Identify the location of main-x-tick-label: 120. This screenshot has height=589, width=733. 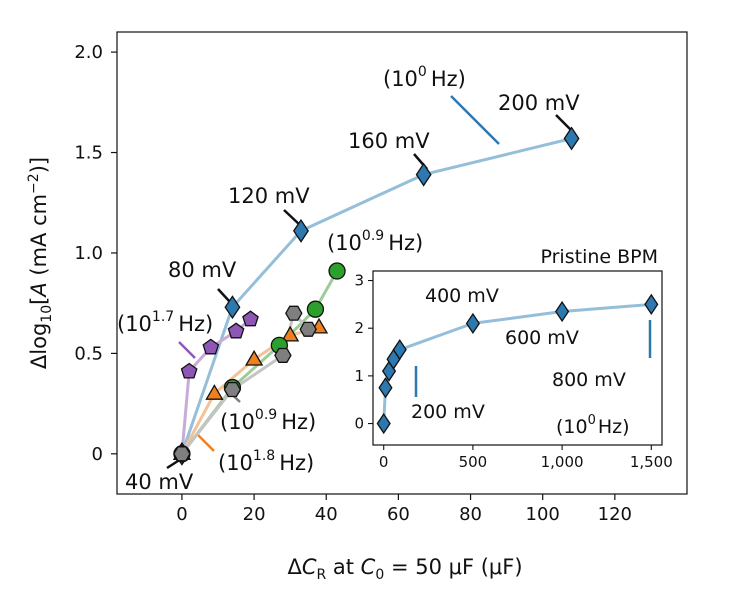
(615, 514).